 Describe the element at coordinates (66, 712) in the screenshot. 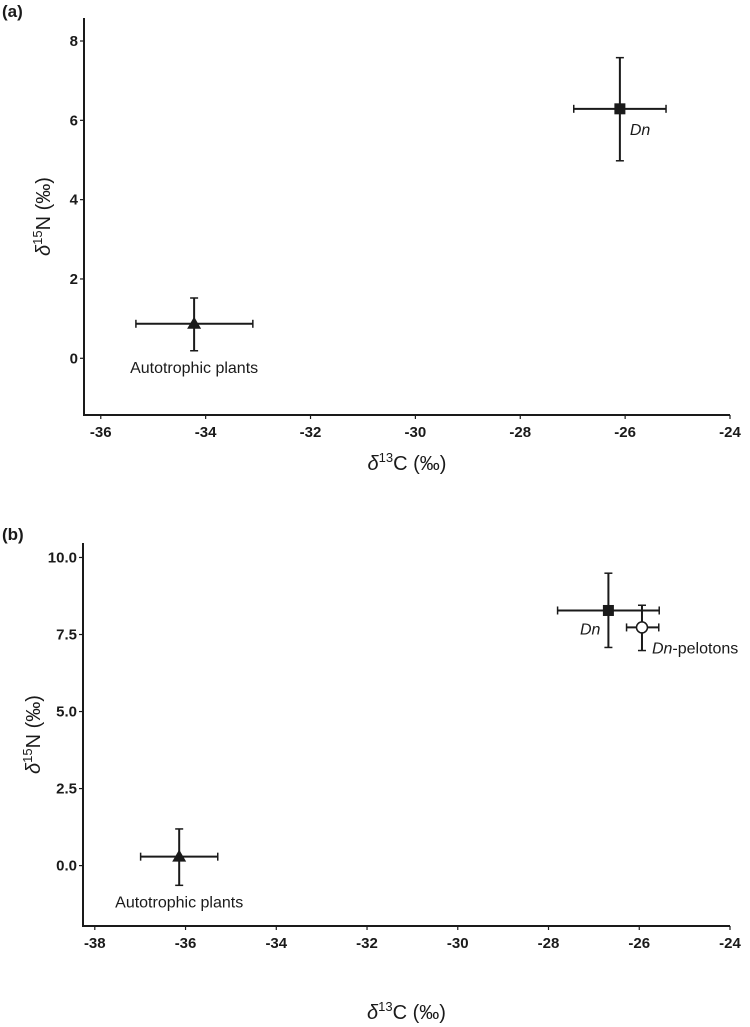

I see `y-tick-label: 5.0` at that location.